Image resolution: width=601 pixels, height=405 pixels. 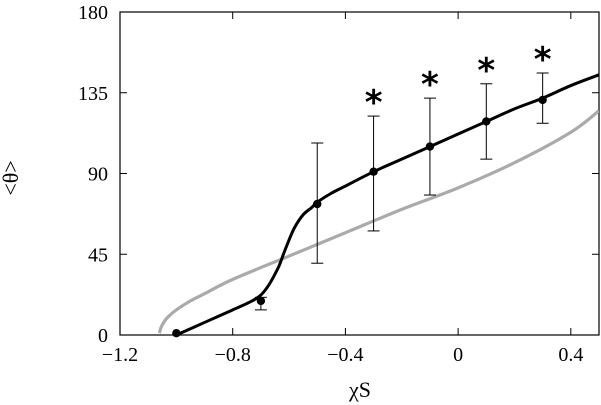 What do you see at coordinates (458, 355) in the screenshot?
I see `x-tick-label: 0` at bounding box center [458, 355].